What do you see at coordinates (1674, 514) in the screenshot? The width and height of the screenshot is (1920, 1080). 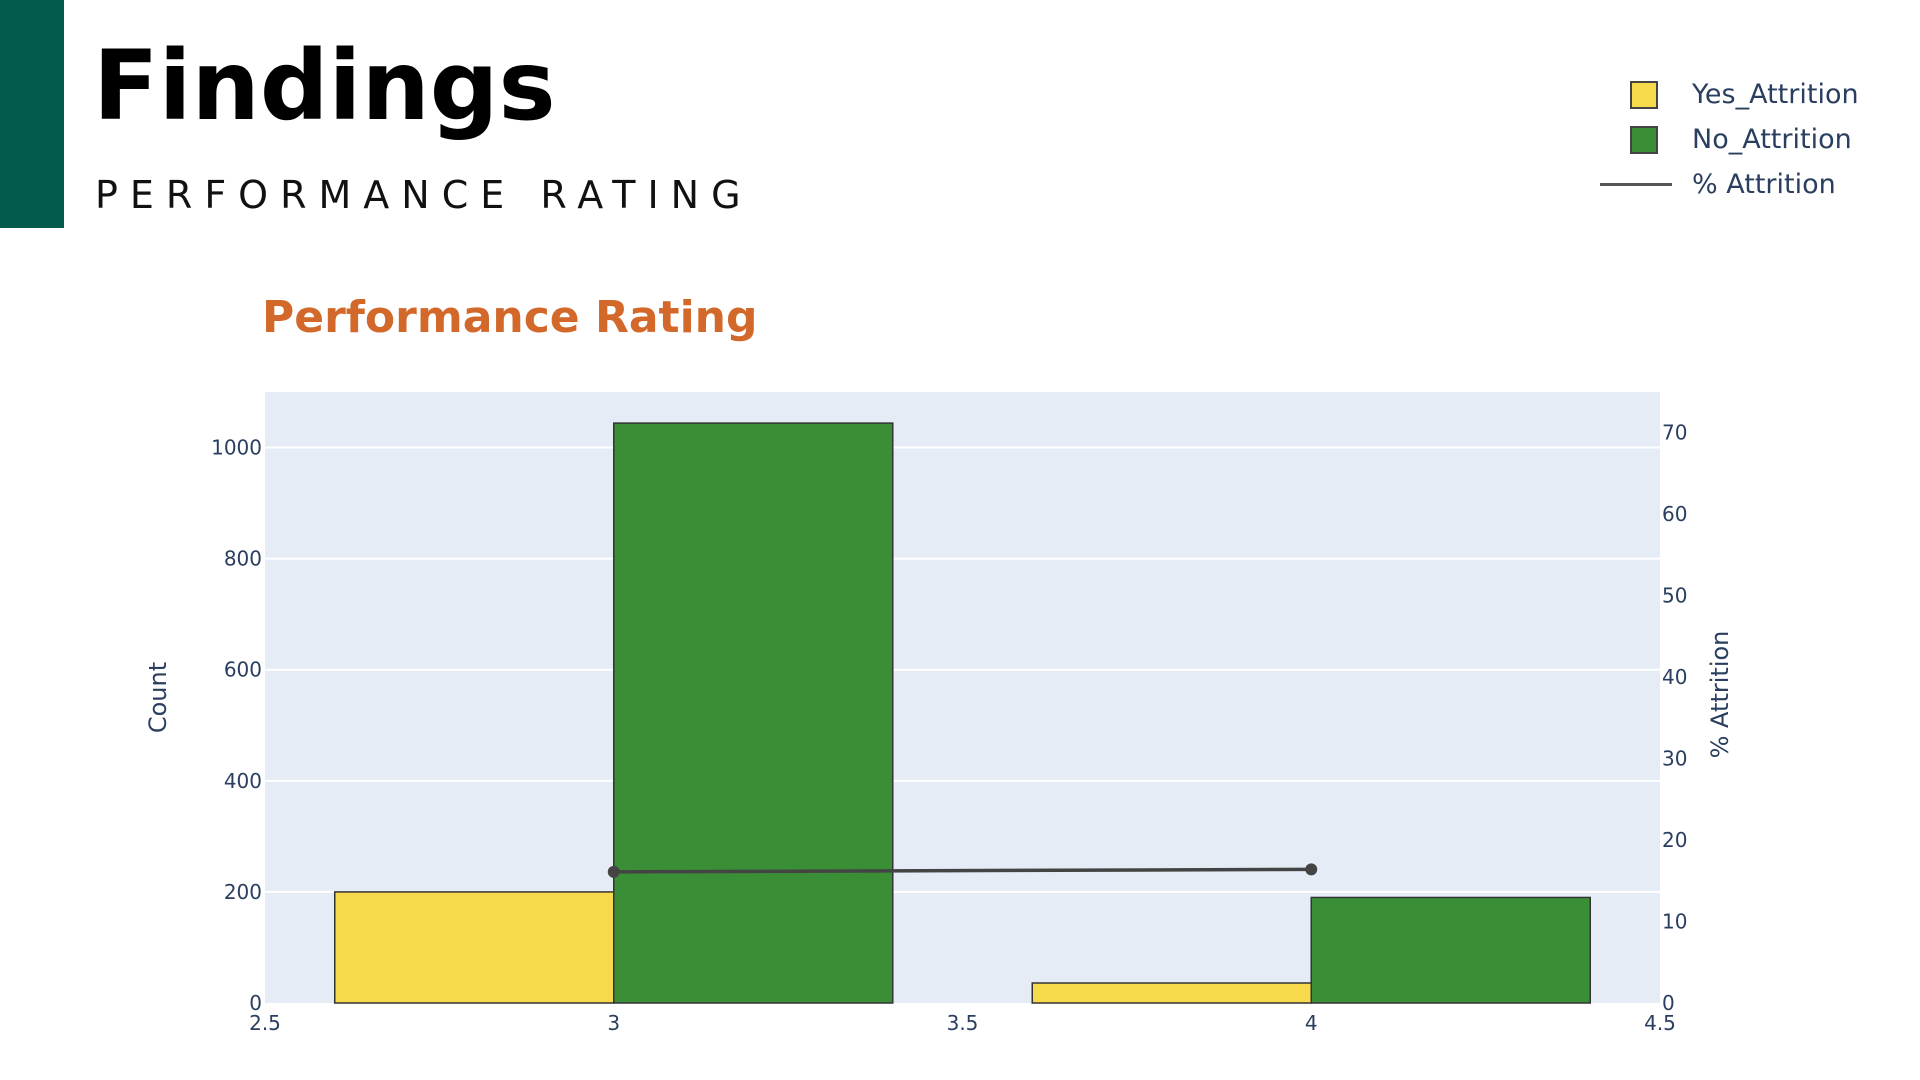 I see `y2-tick-label: 60` at bounding box center [1674, 514].